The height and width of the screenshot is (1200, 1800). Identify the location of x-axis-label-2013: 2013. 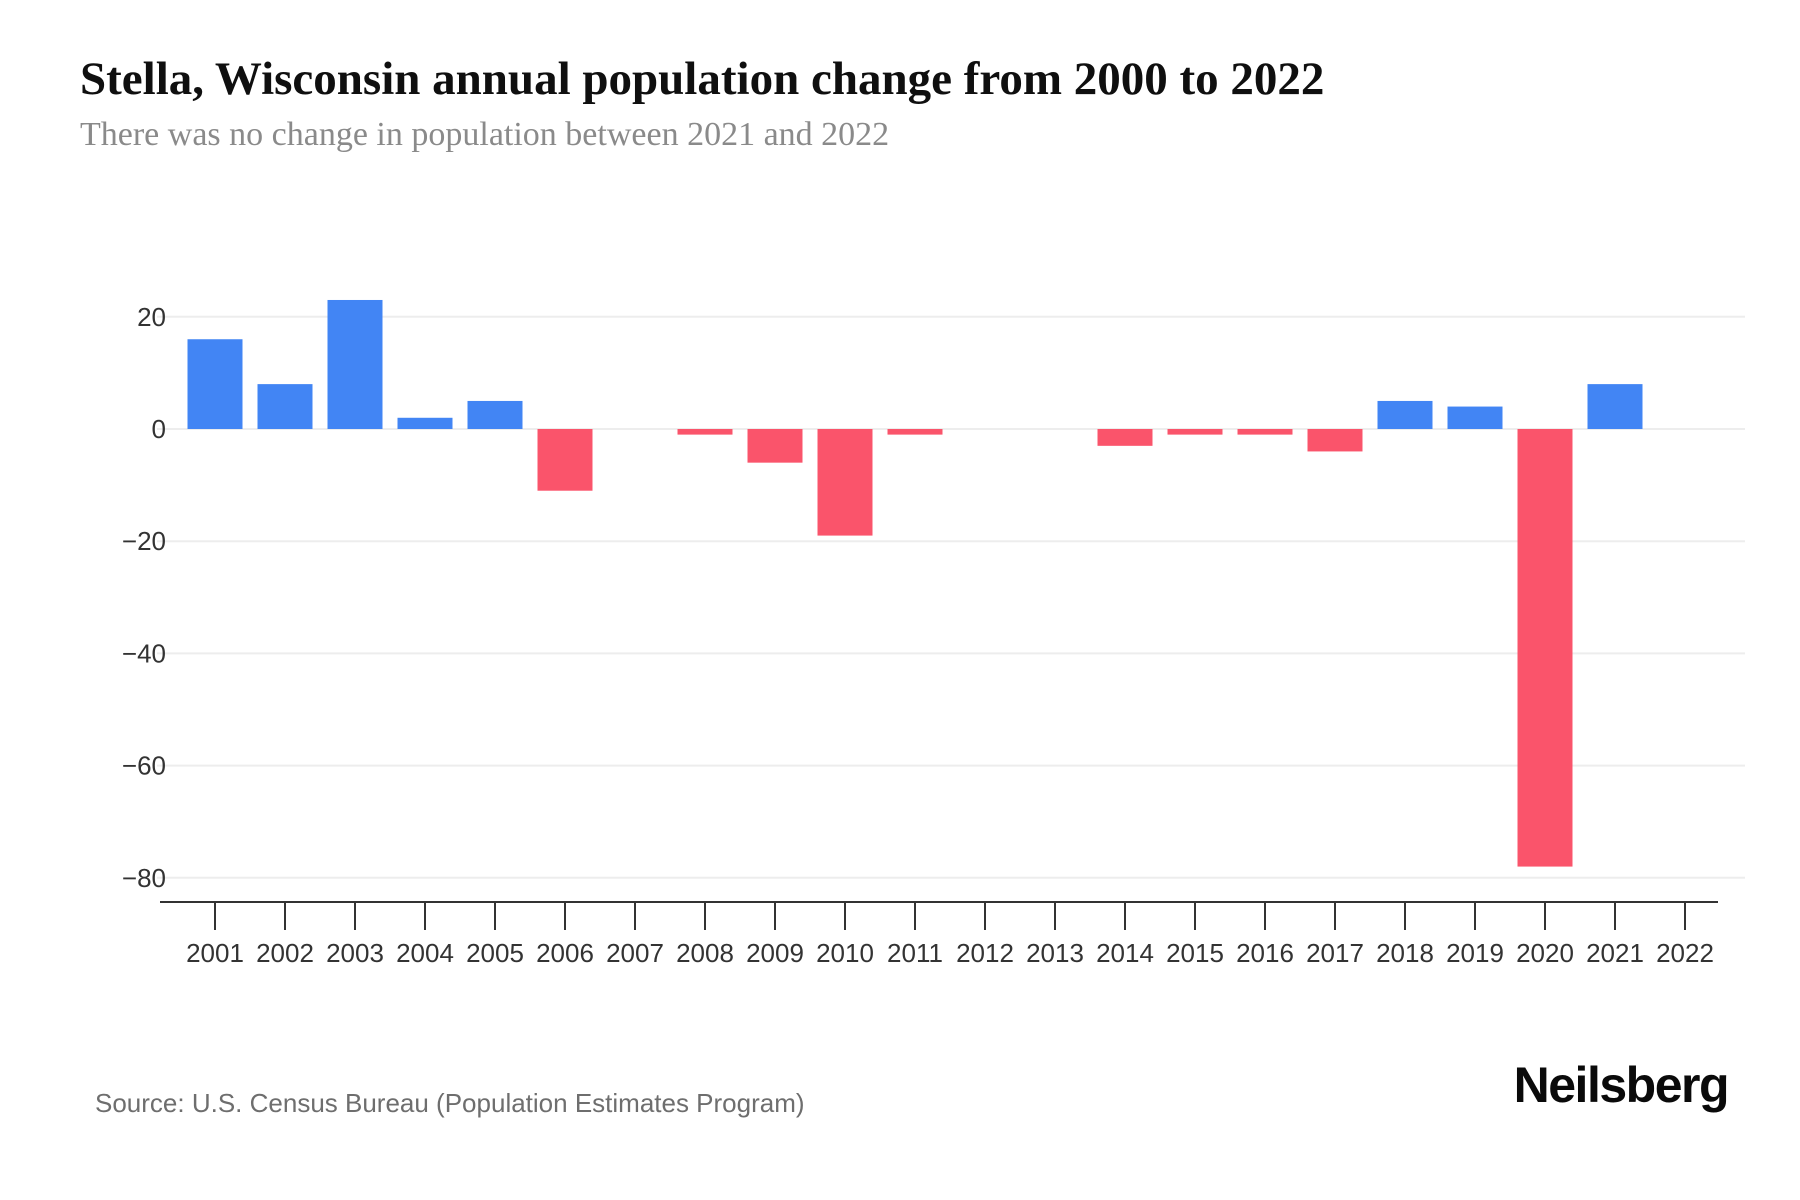
(1055, 953).